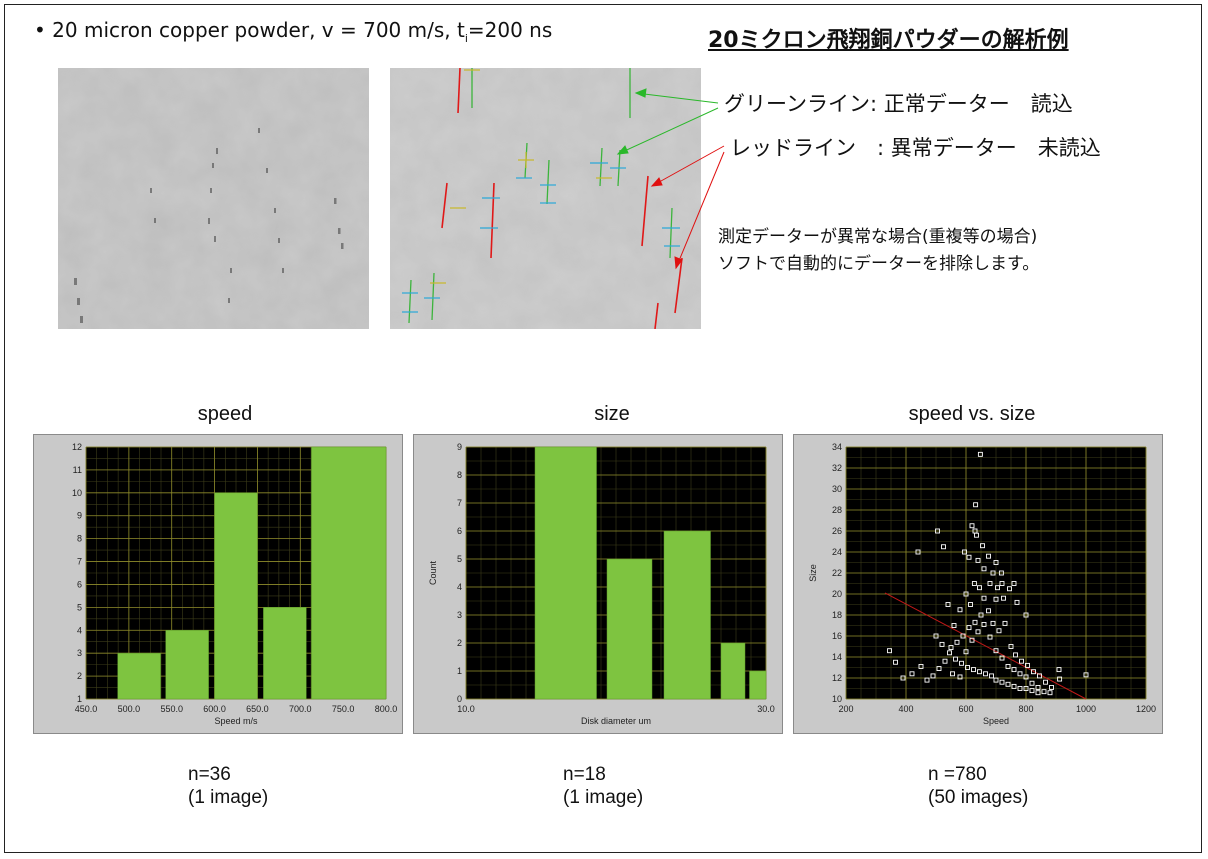  What do you see at coordinates (214, 709) in the screenshot?
I see `x-tick-label: 600.0` at bounding box center [214, 709].